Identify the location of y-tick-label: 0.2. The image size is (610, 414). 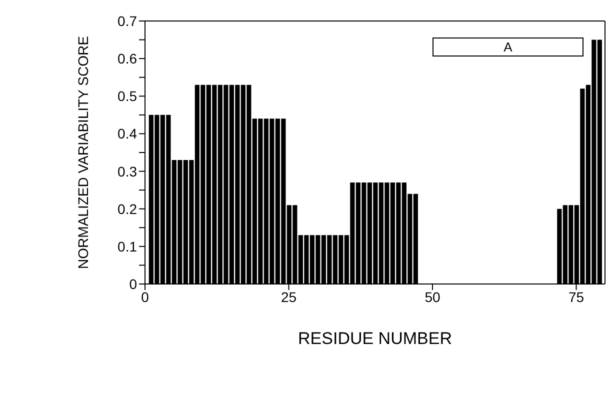
(128, 208).